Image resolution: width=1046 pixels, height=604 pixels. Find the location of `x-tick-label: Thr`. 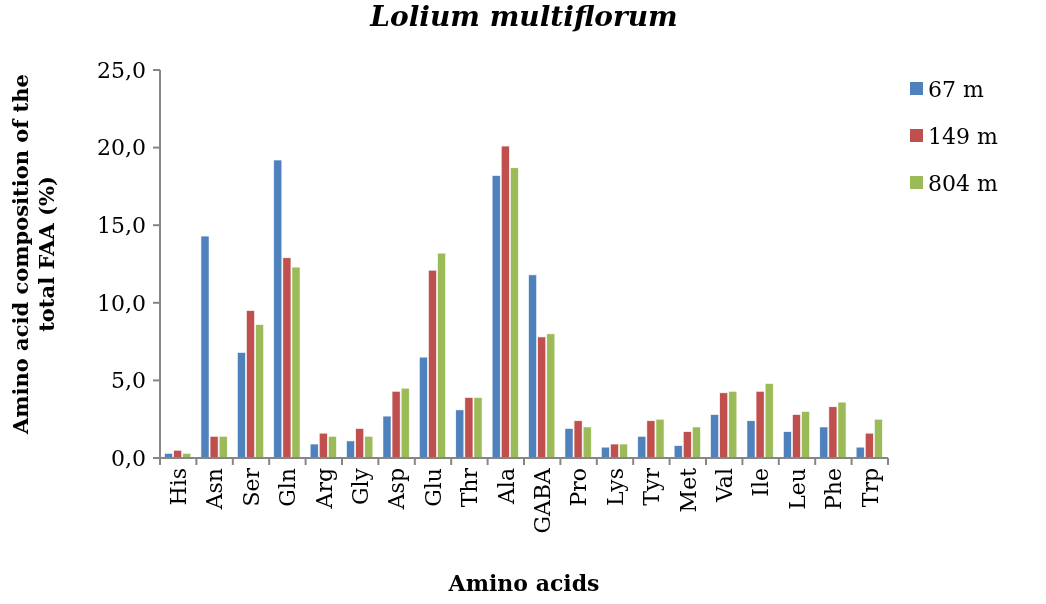

x-tick-label: Thr is located at coordinates (470, 487).